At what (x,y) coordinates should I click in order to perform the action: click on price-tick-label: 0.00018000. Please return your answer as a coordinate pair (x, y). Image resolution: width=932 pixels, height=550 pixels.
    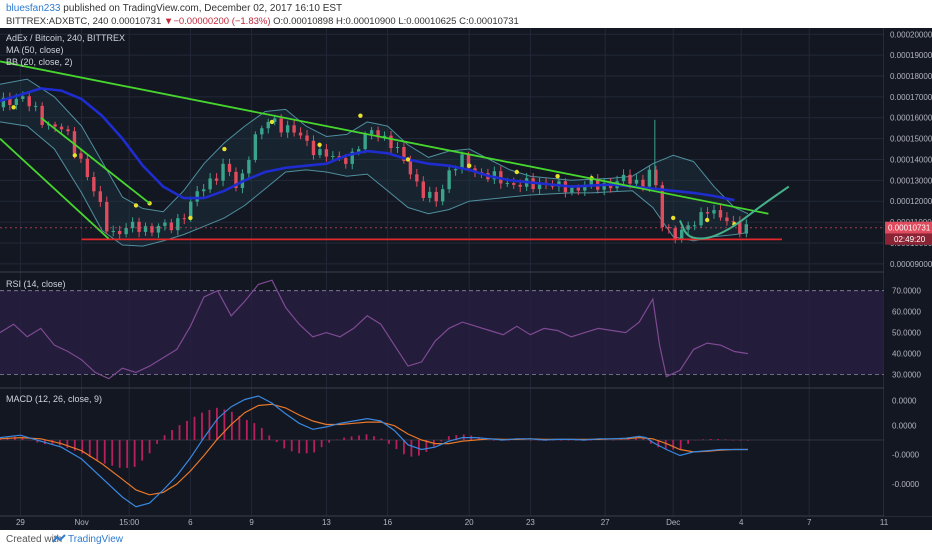
    Looking at the image, I should click on (911, 76).